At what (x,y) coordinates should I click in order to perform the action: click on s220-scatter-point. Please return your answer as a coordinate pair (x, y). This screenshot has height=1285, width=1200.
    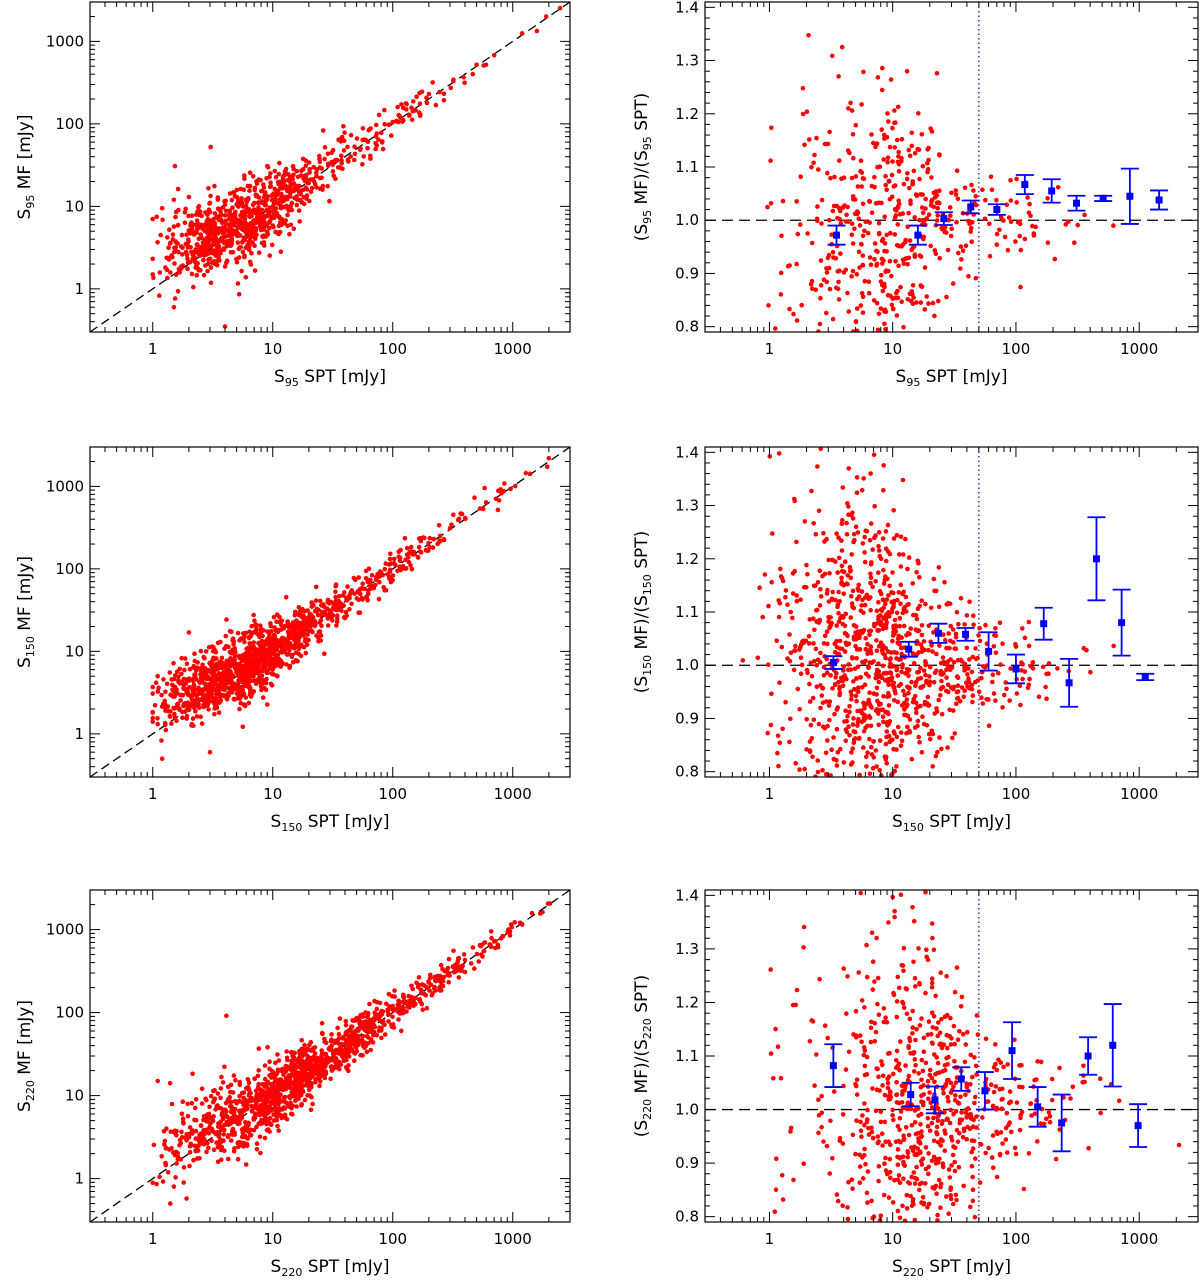
    Looking at the image, I should click on (273, 1114).